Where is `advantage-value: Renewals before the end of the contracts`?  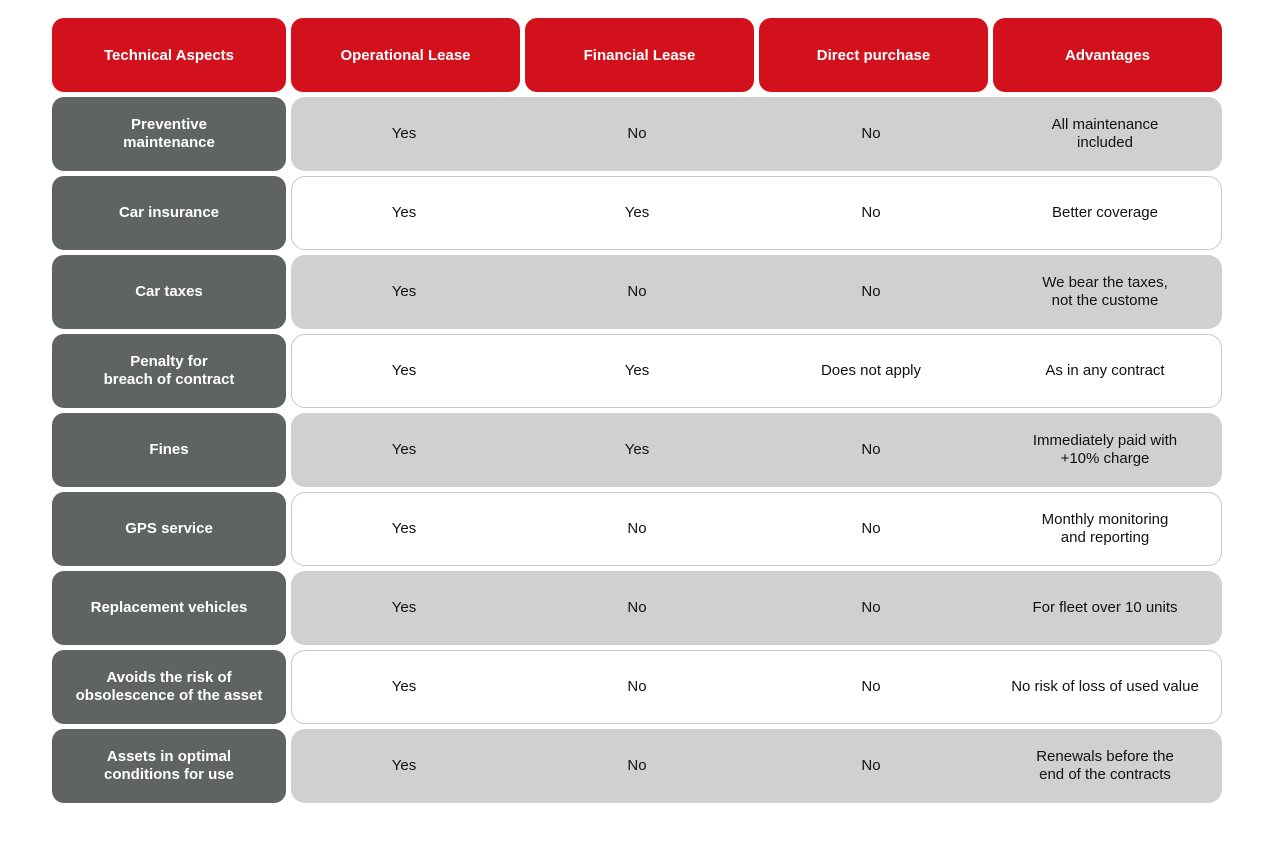
advantage-value: Renewals before the end of the contracts is located at coordinates (1105, 765).